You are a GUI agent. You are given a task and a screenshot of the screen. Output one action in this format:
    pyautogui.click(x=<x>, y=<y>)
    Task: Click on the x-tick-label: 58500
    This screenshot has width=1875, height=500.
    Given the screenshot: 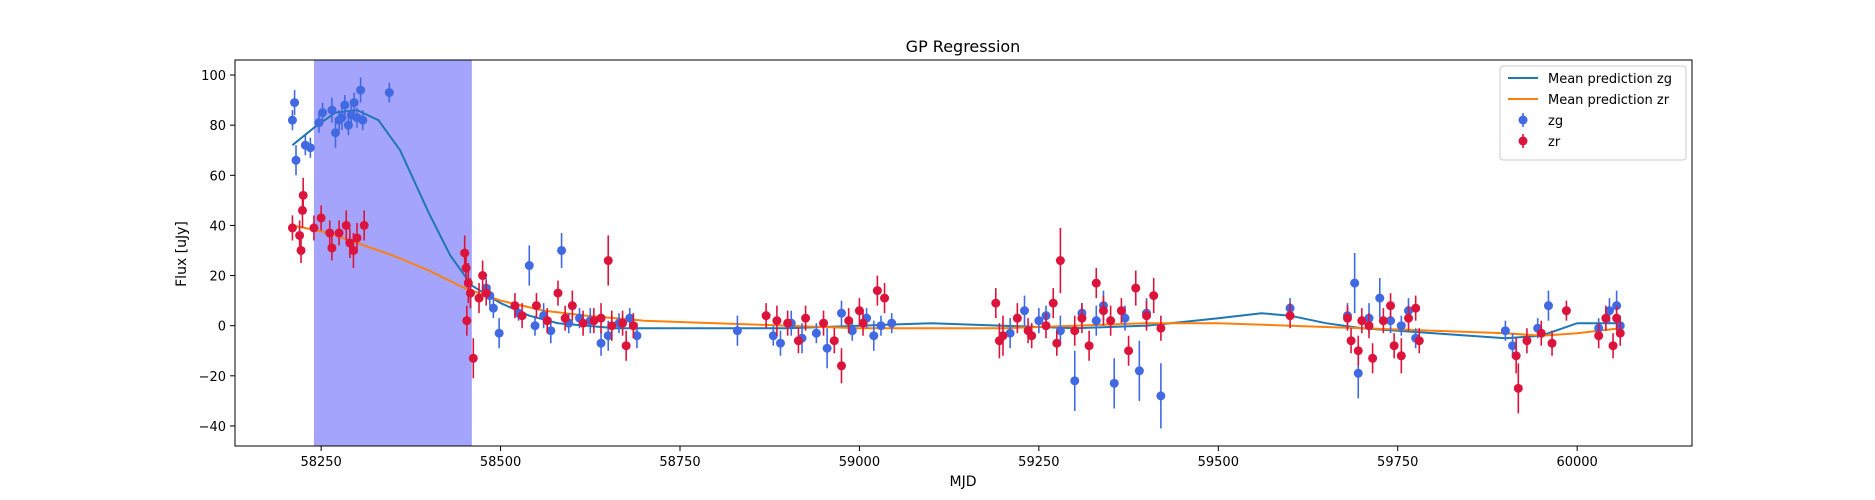 What is the action you would take?
    pyautogui.click(x=500, y=462)
    